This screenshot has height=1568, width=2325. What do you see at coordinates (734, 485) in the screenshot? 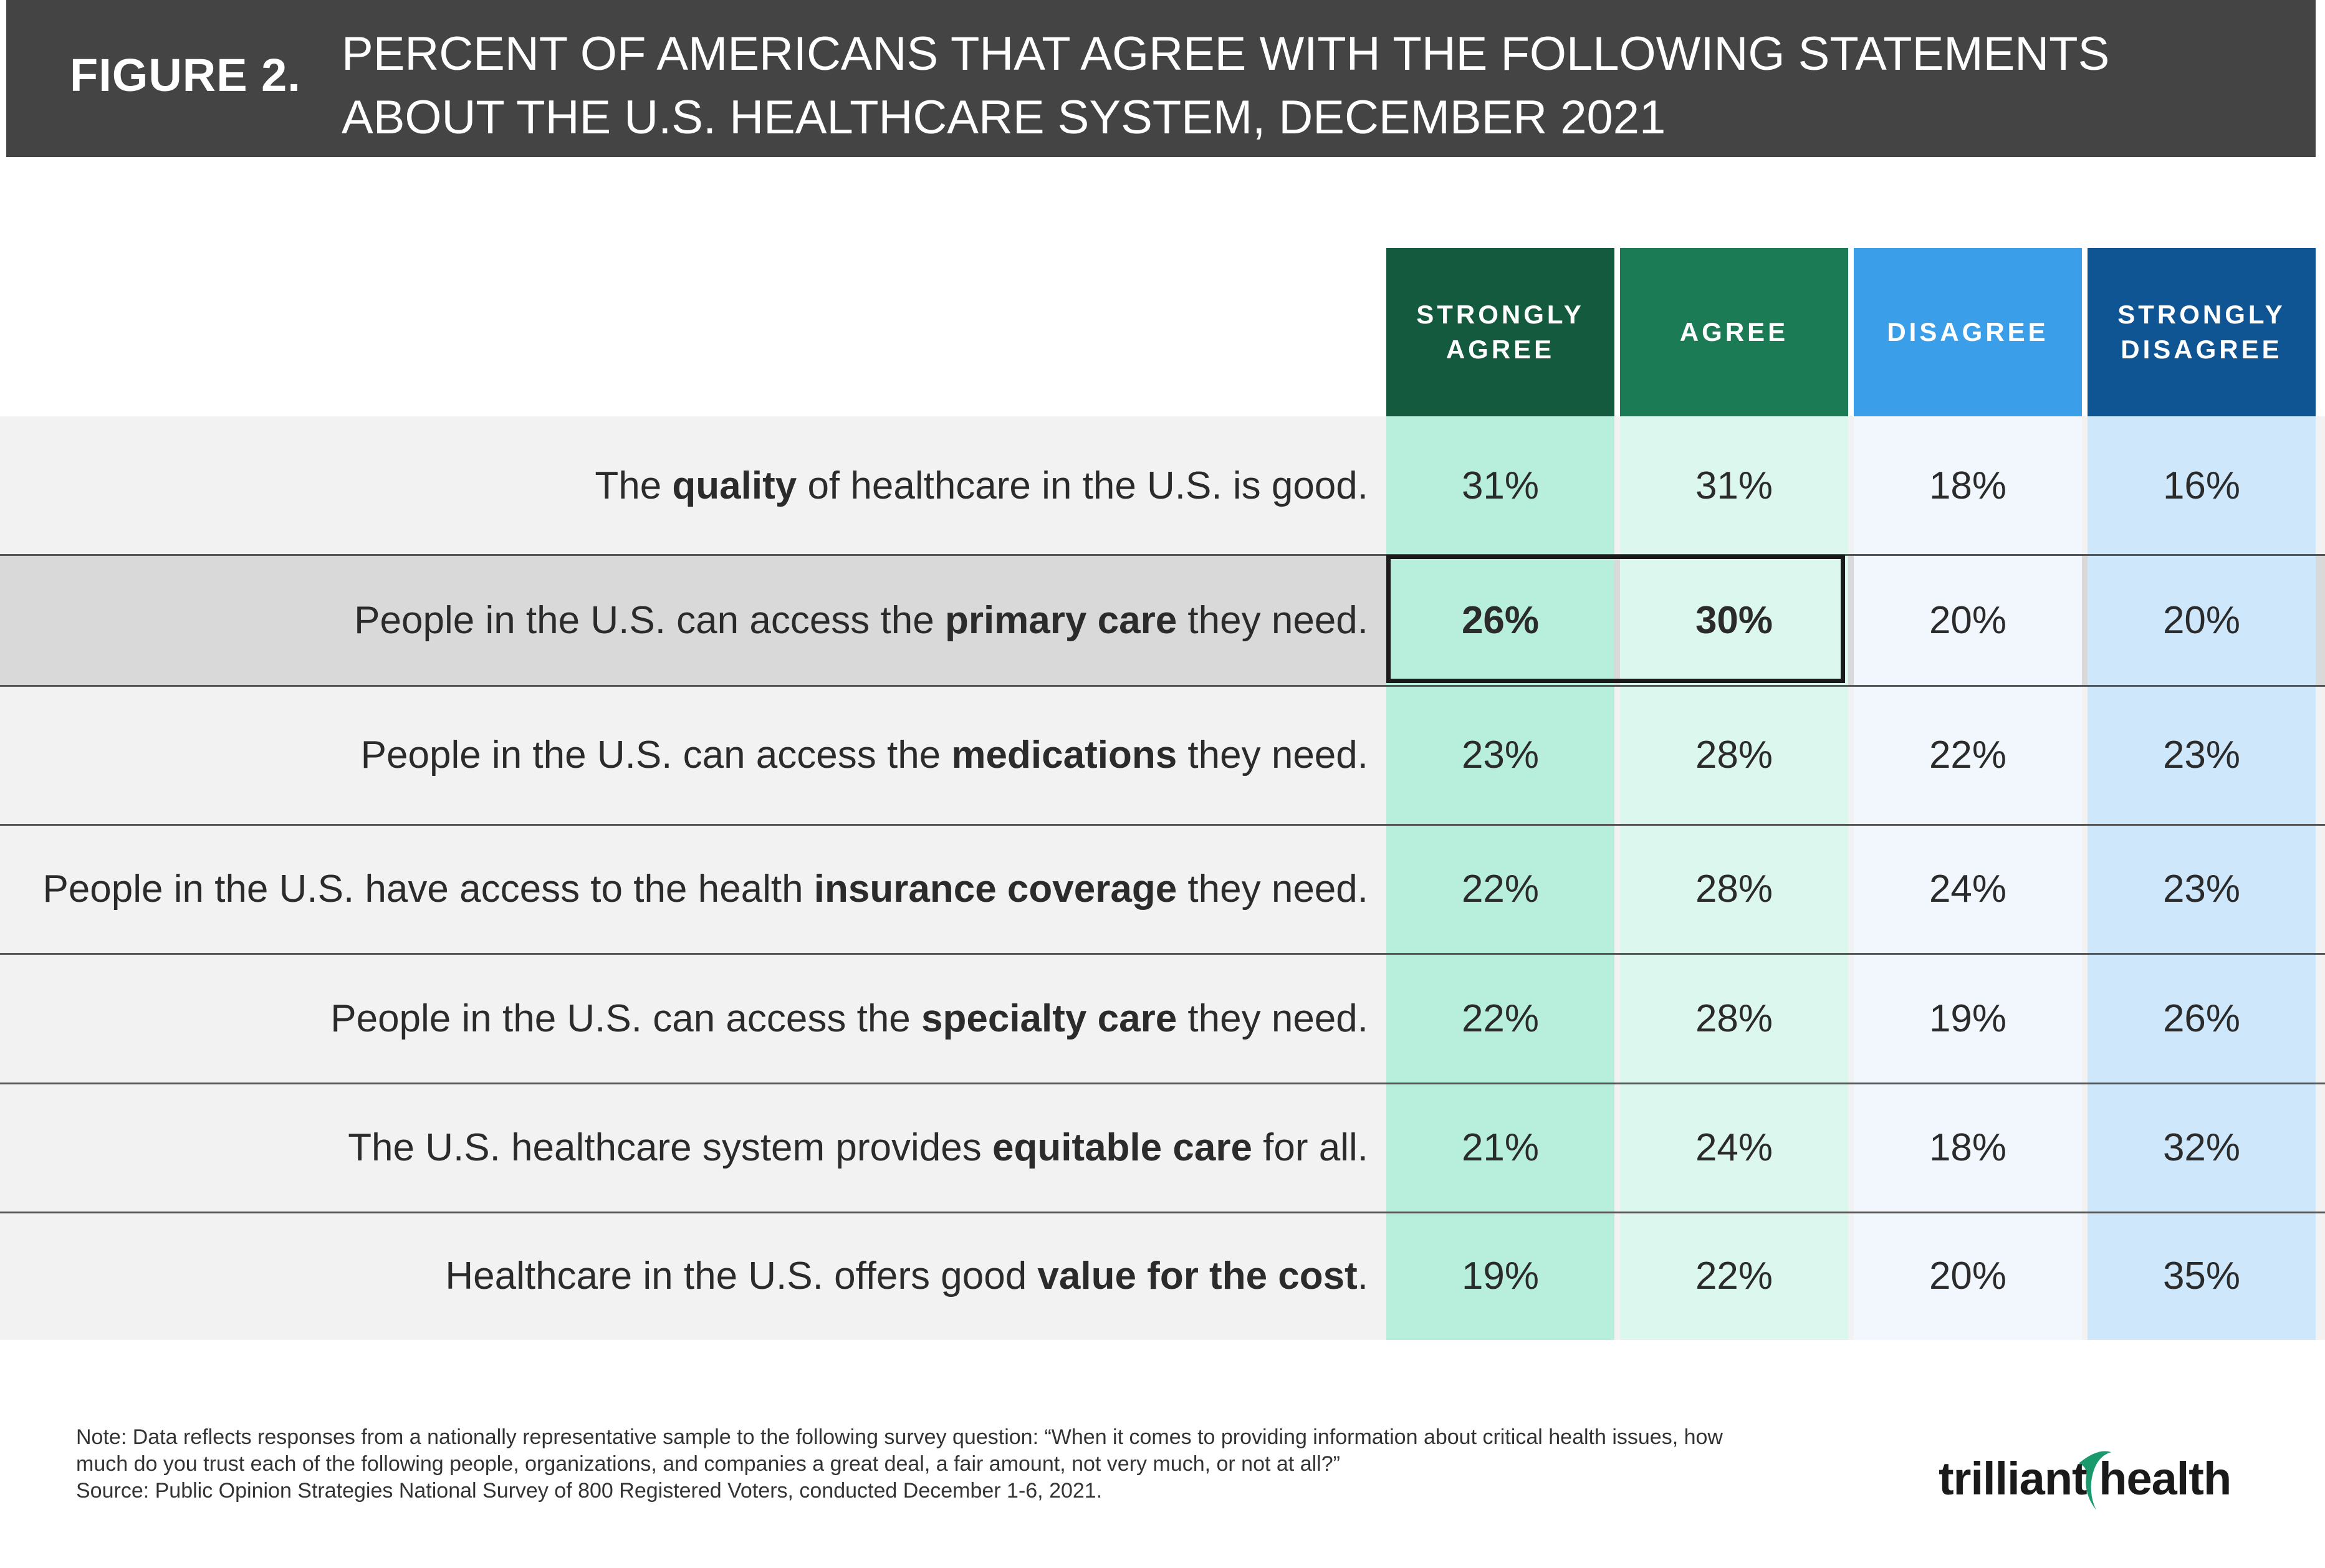
I see `statement-bold: quality` at bounding box center [734, 485].